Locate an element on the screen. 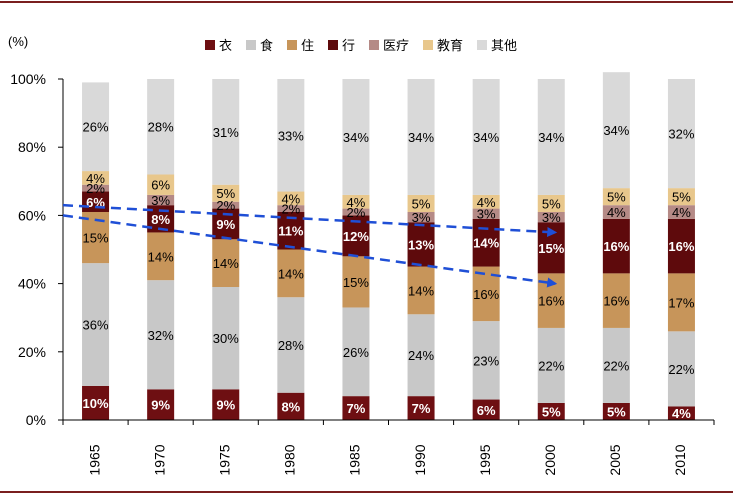 The width and height of the screenshot is (733, 495). data-label: 31% is located at coordinates (226, 132).